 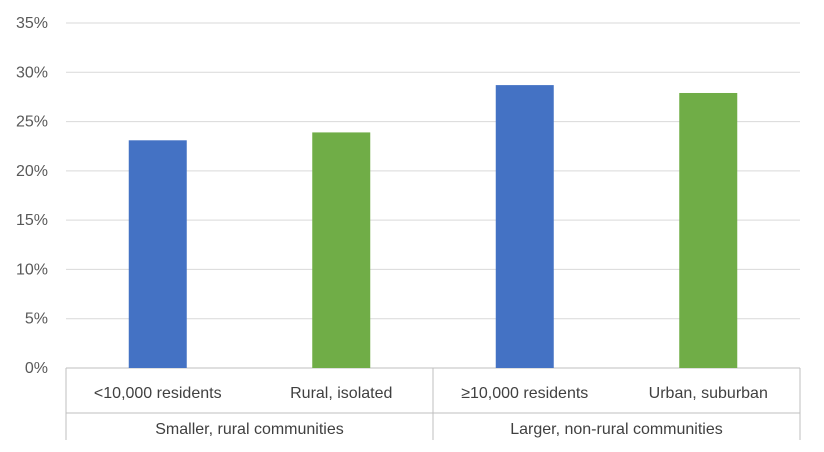 I want to click on y-tick-label: 35%, so click(x=32, y=23).